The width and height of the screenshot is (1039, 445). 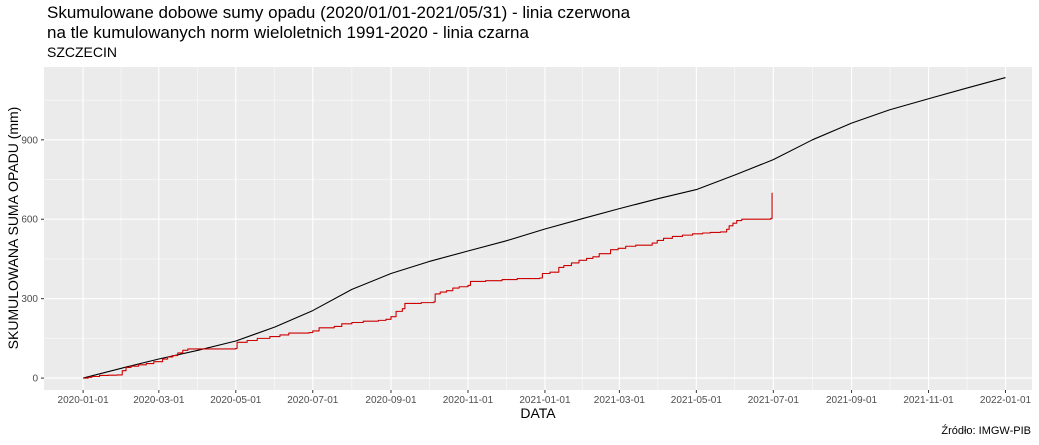 I want to click on source-caption: Źródło: IMGW-PIB, so click(x=986, y=431).